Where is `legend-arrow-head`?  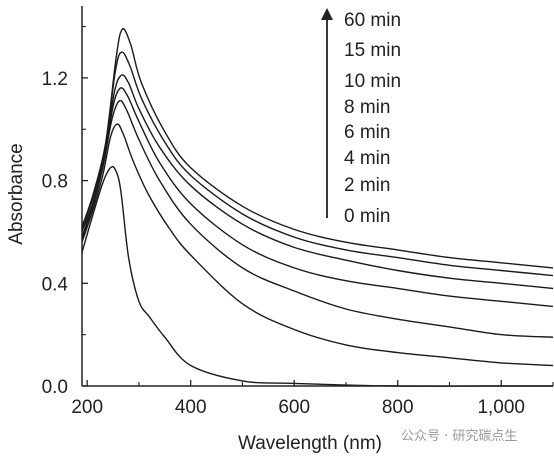 legend-arrow-head is located at coordinates (327, 14).